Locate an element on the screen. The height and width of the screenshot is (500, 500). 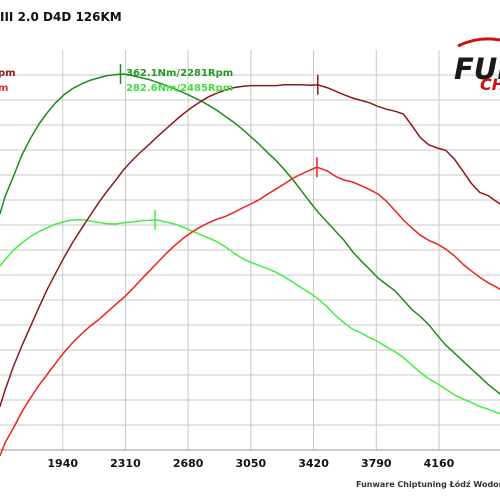
x-tick-label: 3050 is located at coordinates (251, 463).